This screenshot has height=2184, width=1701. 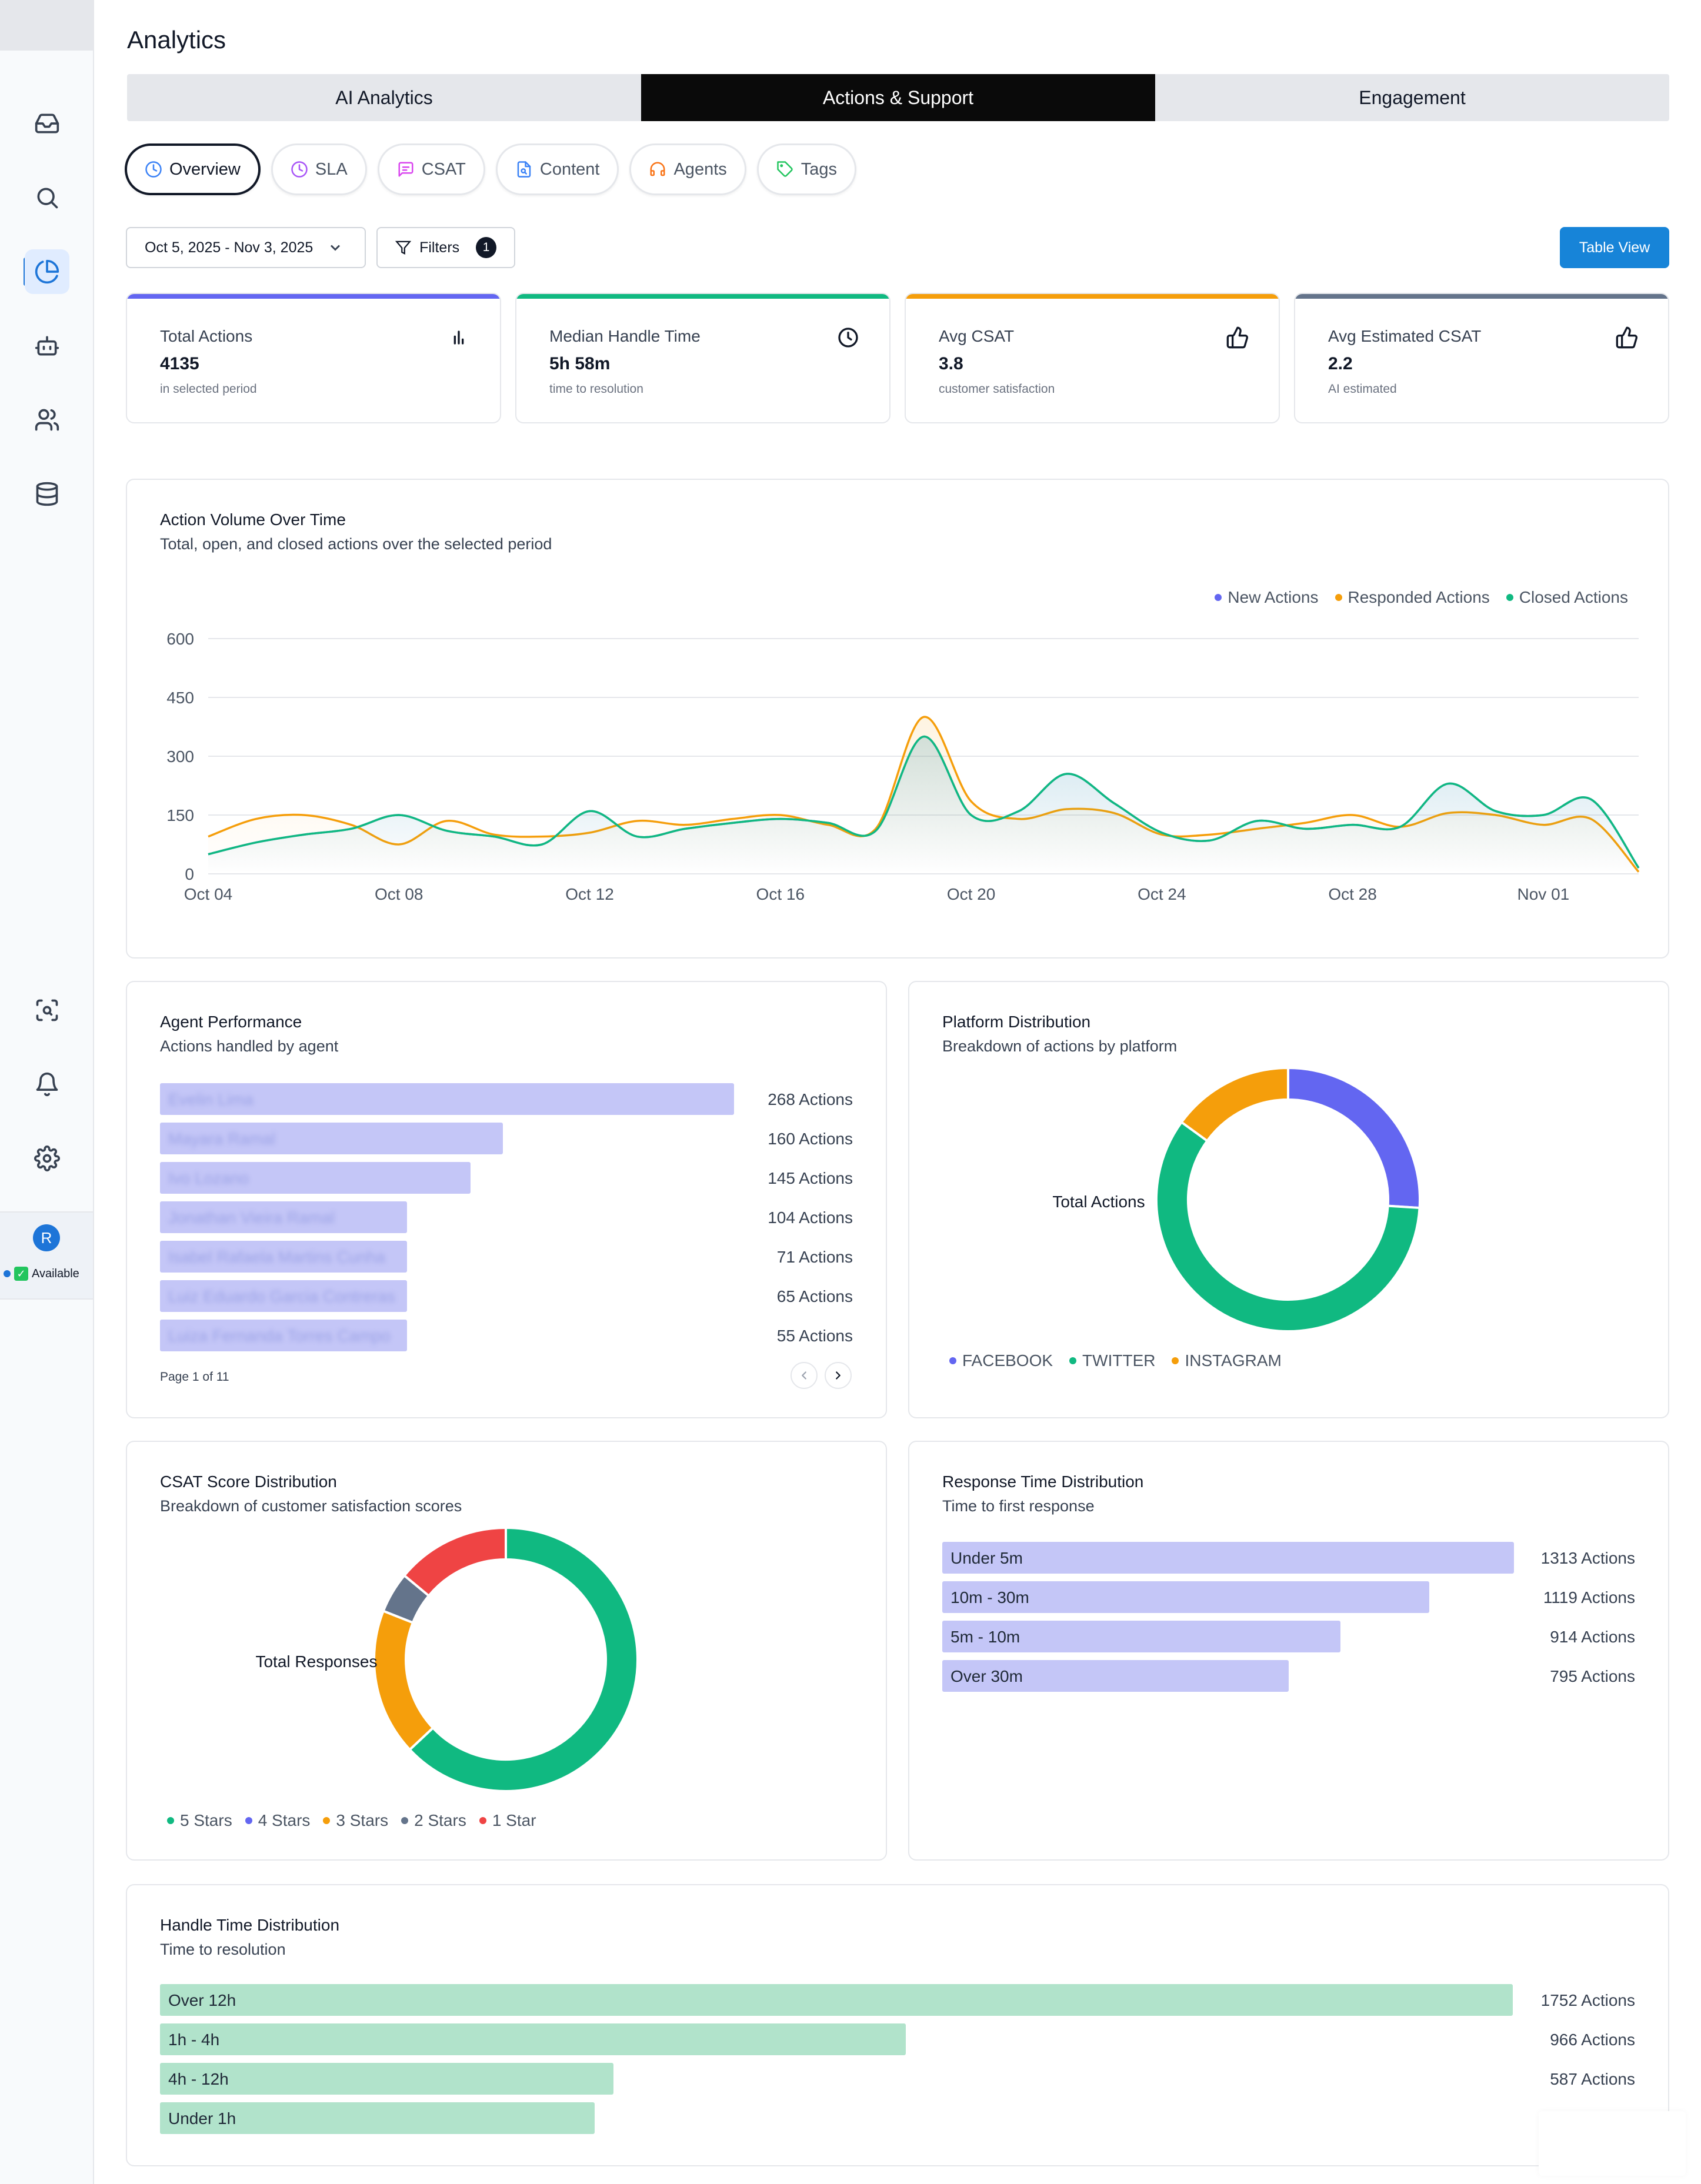 I want to click on status-dot, so click(x=7, y=1274).